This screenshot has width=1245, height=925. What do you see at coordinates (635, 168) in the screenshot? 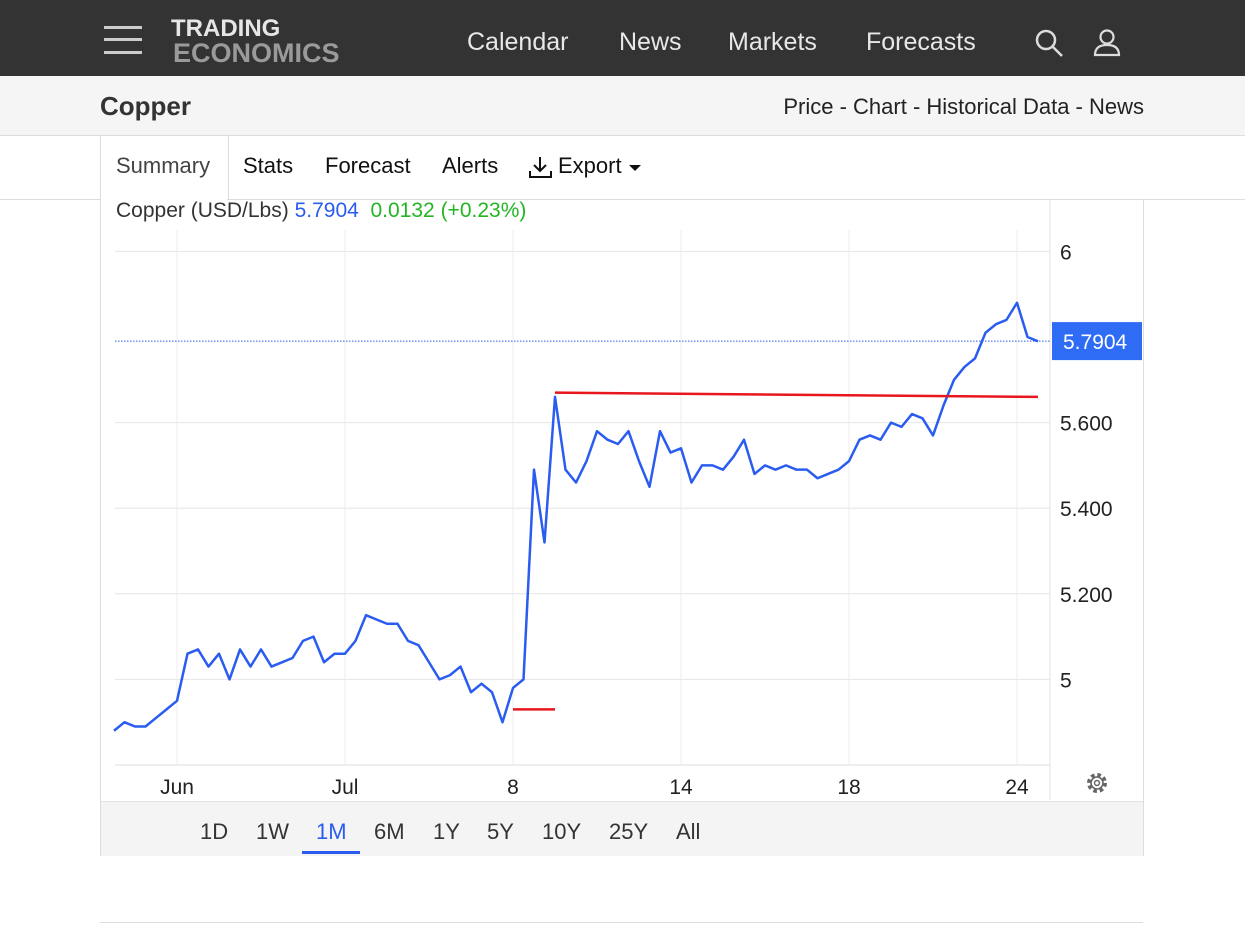
I see `caret` at bounding box center [635, 168].